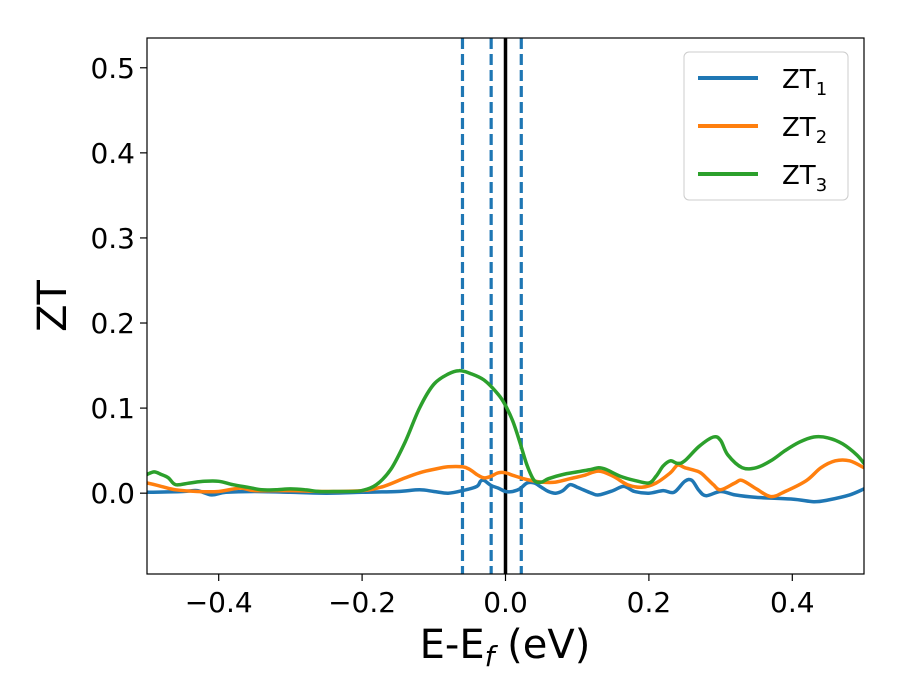  What do you see at coordinates (53, 306) in the screenshot?
I see `y-axis-title: ZT` at bounding box center [53, 306].